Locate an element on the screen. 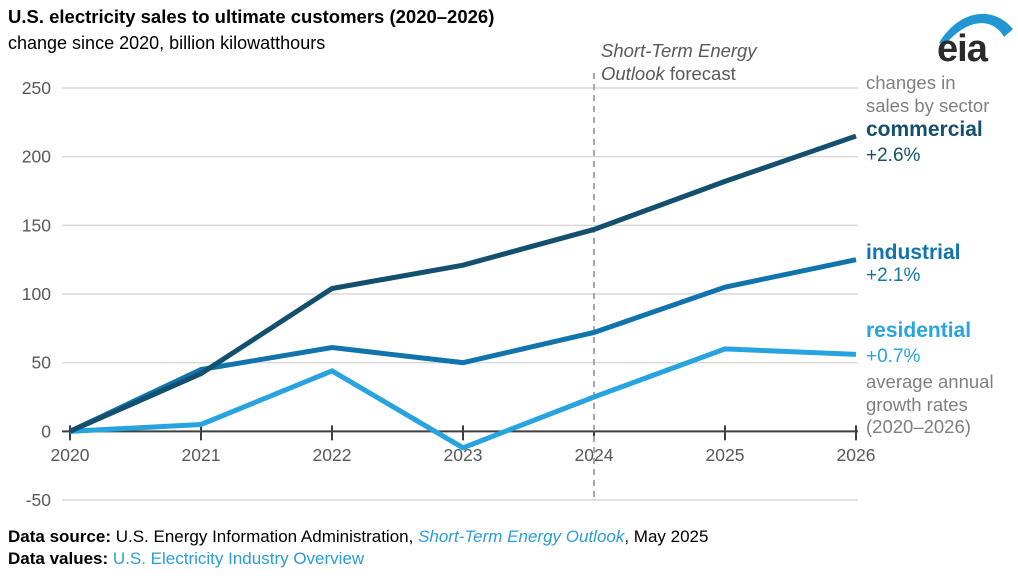 The width and height of the screenshot is (1018, 580). y-axis-label: 200 is located at coordinates (36, 157).